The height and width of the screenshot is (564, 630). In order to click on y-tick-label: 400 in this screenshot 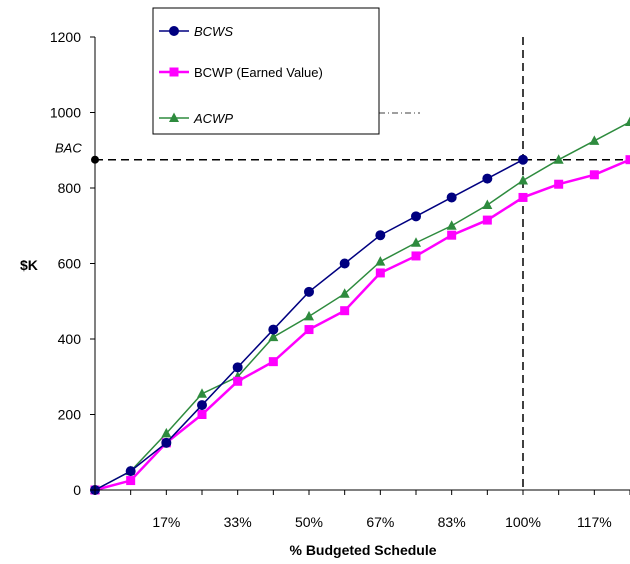, I will do `click(70, 339)`.